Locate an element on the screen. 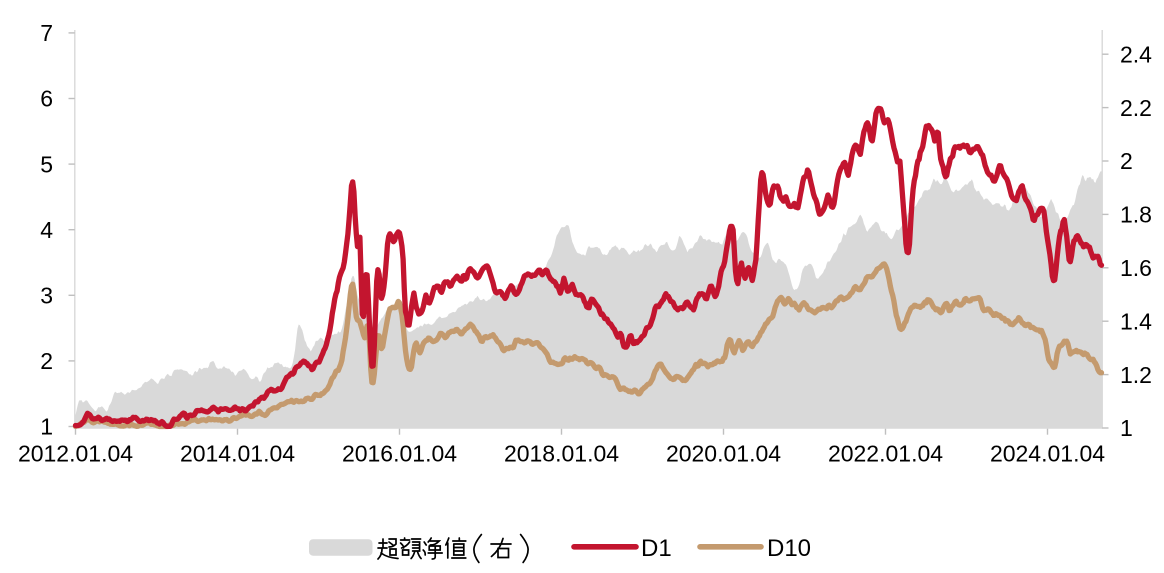 The image size is (1164, 573). svg-text: D1 is located at coordinates (656, 548).